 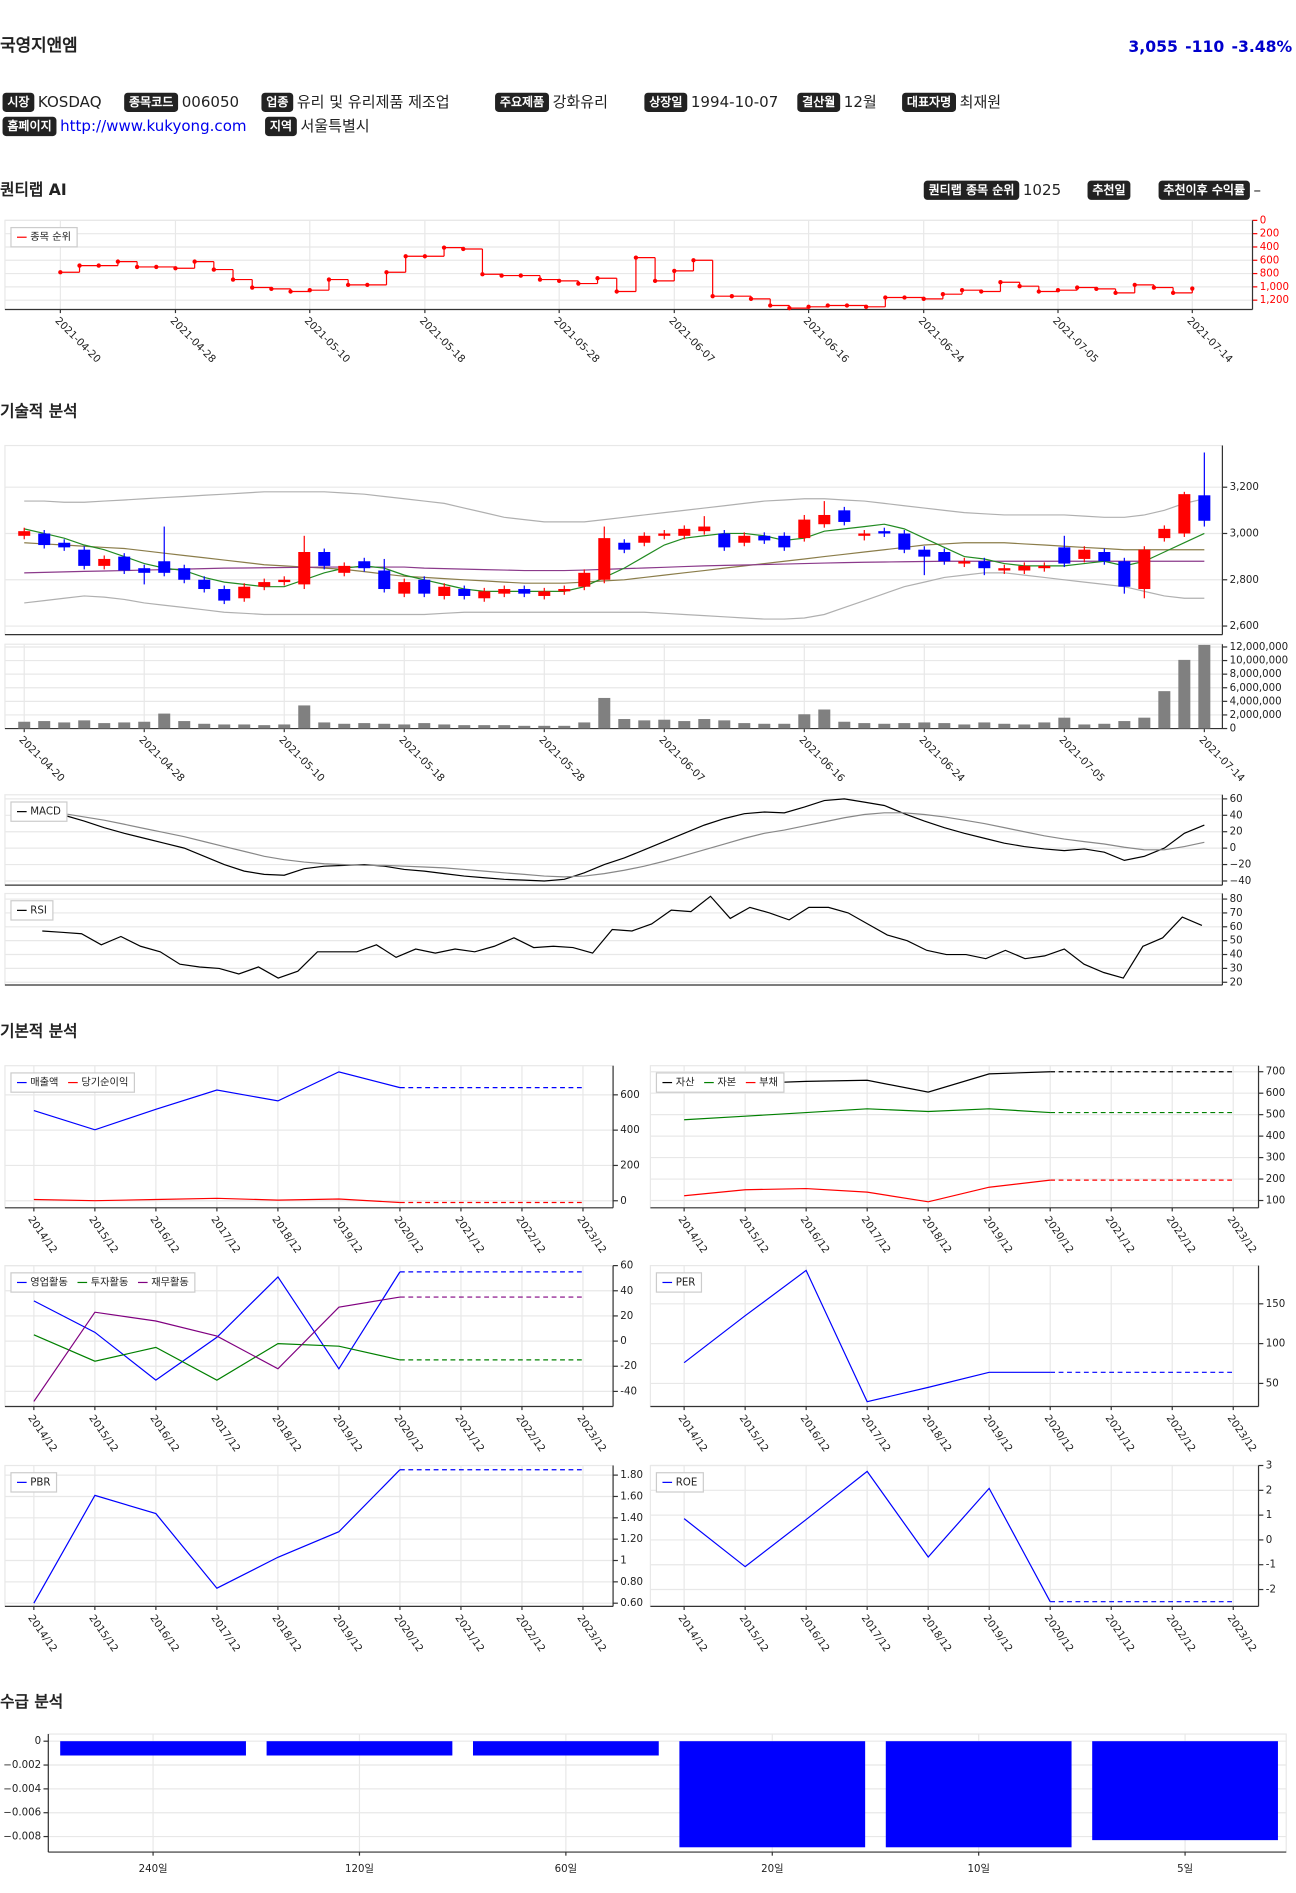 I want to click on y-tick-label: 1, so click(x=623, y=1561).